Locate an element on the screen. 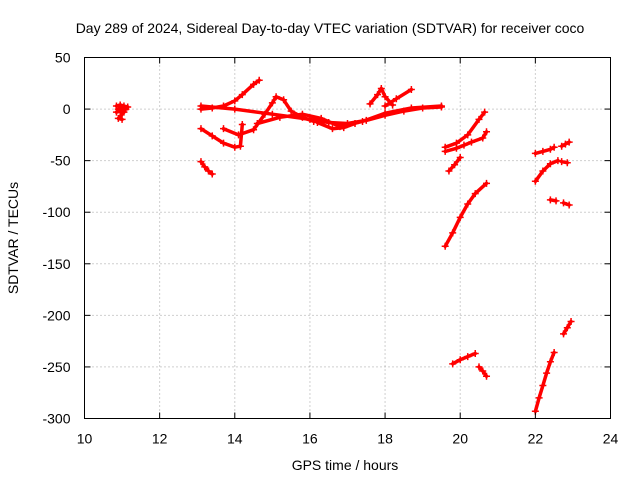  series-arc-20h-upper is located at coordinates (465, 129).